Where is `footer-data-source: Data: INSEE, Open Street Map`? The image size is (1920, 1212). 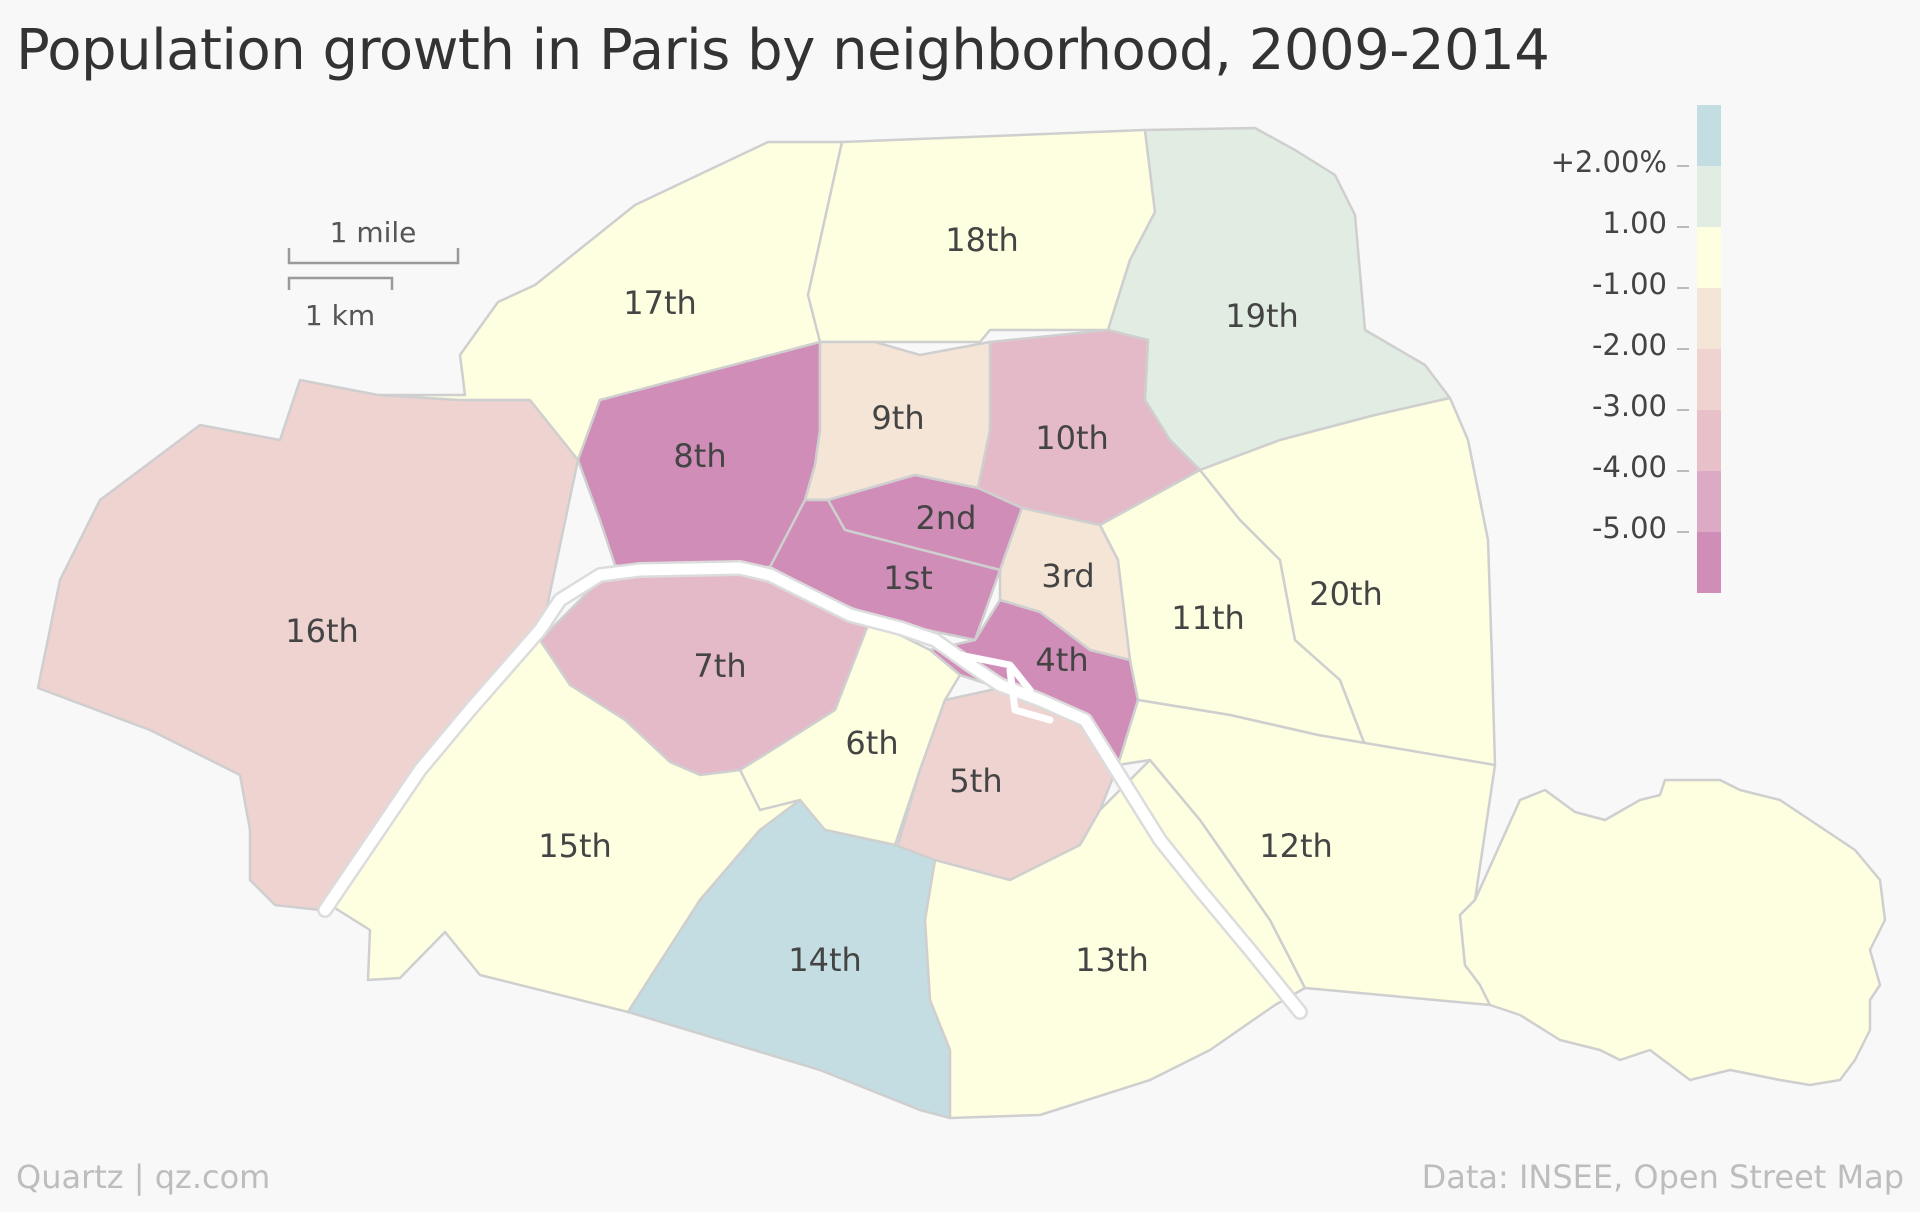 footer-data-source: Data: INSEE, Open Street Map is located at coordinates (1662, 1177).